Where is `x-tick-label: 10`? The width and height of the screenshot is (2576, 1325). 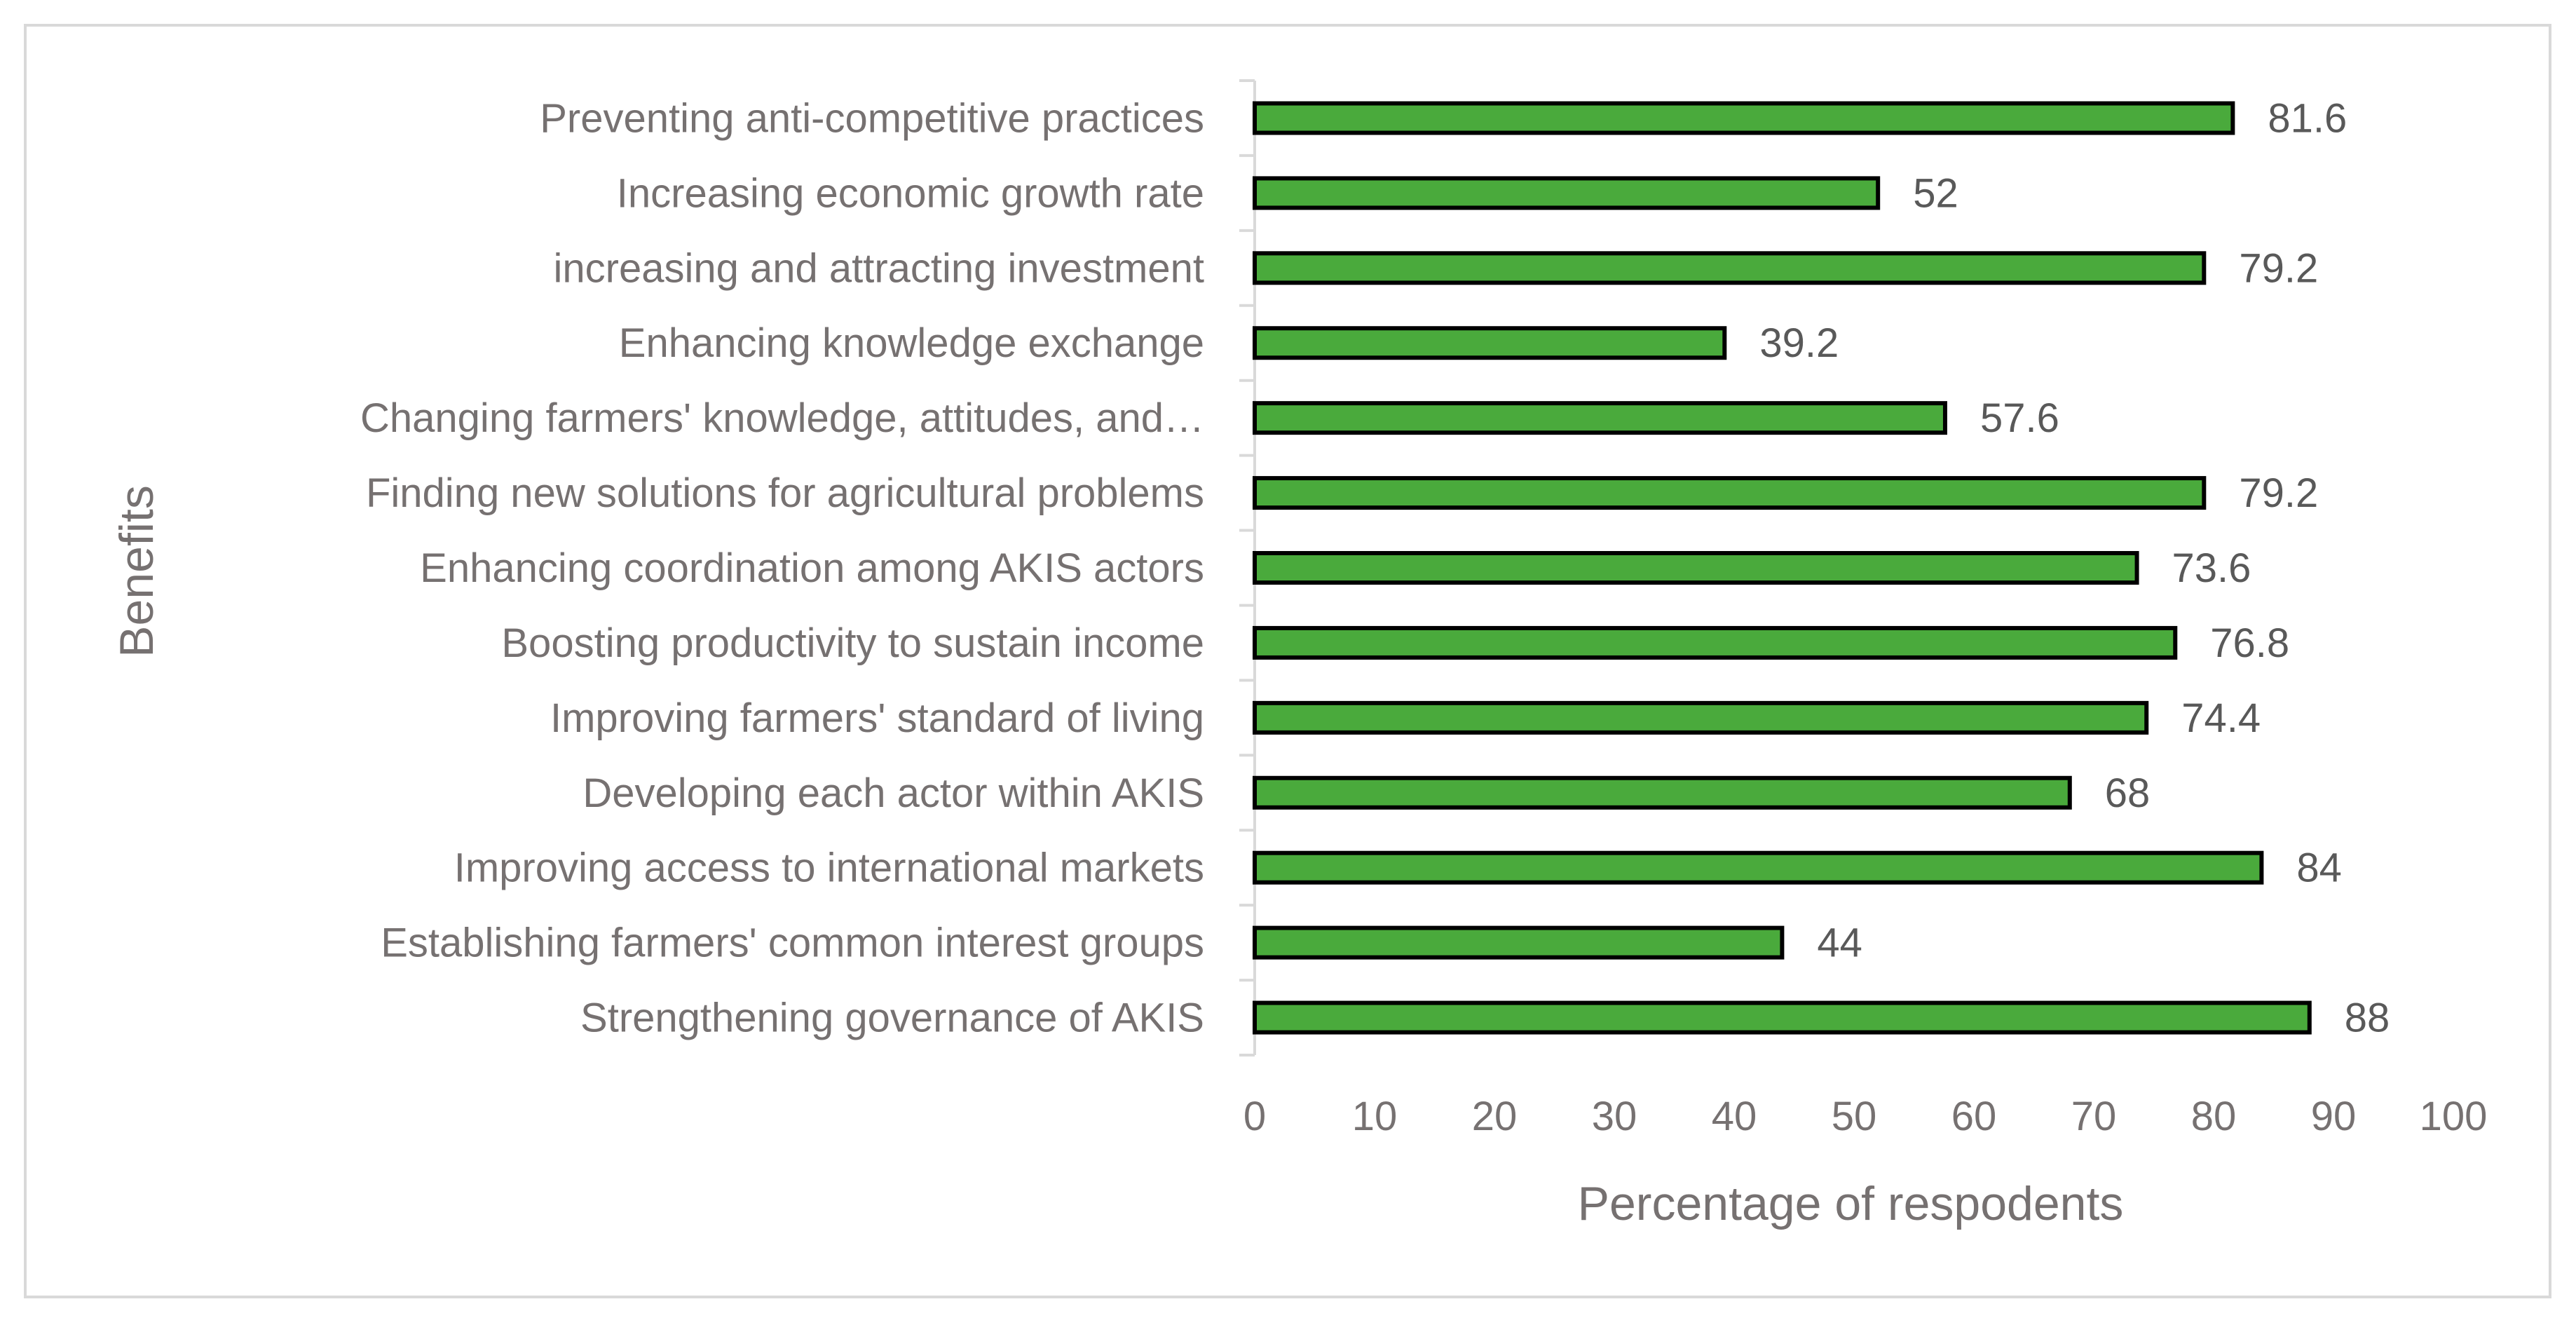
x-tick-label: 10 is located at coordinates (1375, 1116).